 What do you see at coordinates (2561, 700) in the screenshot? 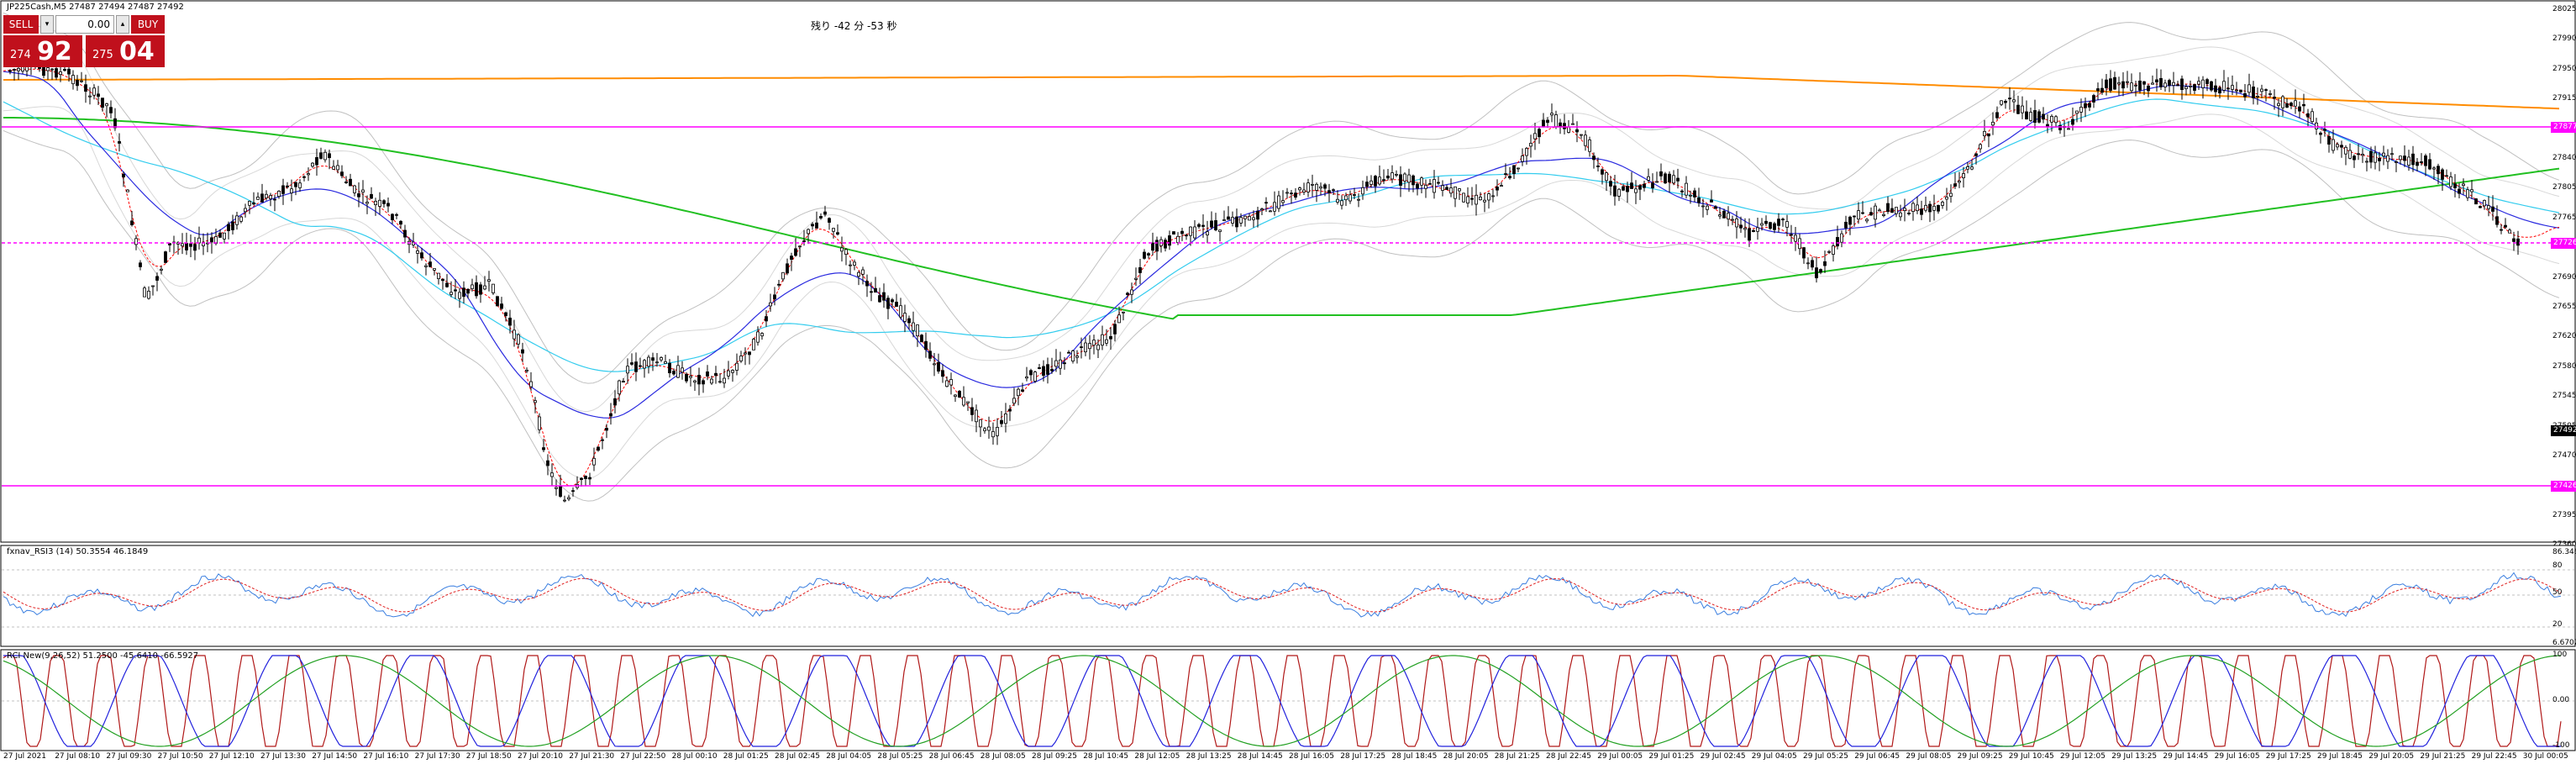
I see `rci-tick-label: 0.00` at bounding box center [2561, 700].